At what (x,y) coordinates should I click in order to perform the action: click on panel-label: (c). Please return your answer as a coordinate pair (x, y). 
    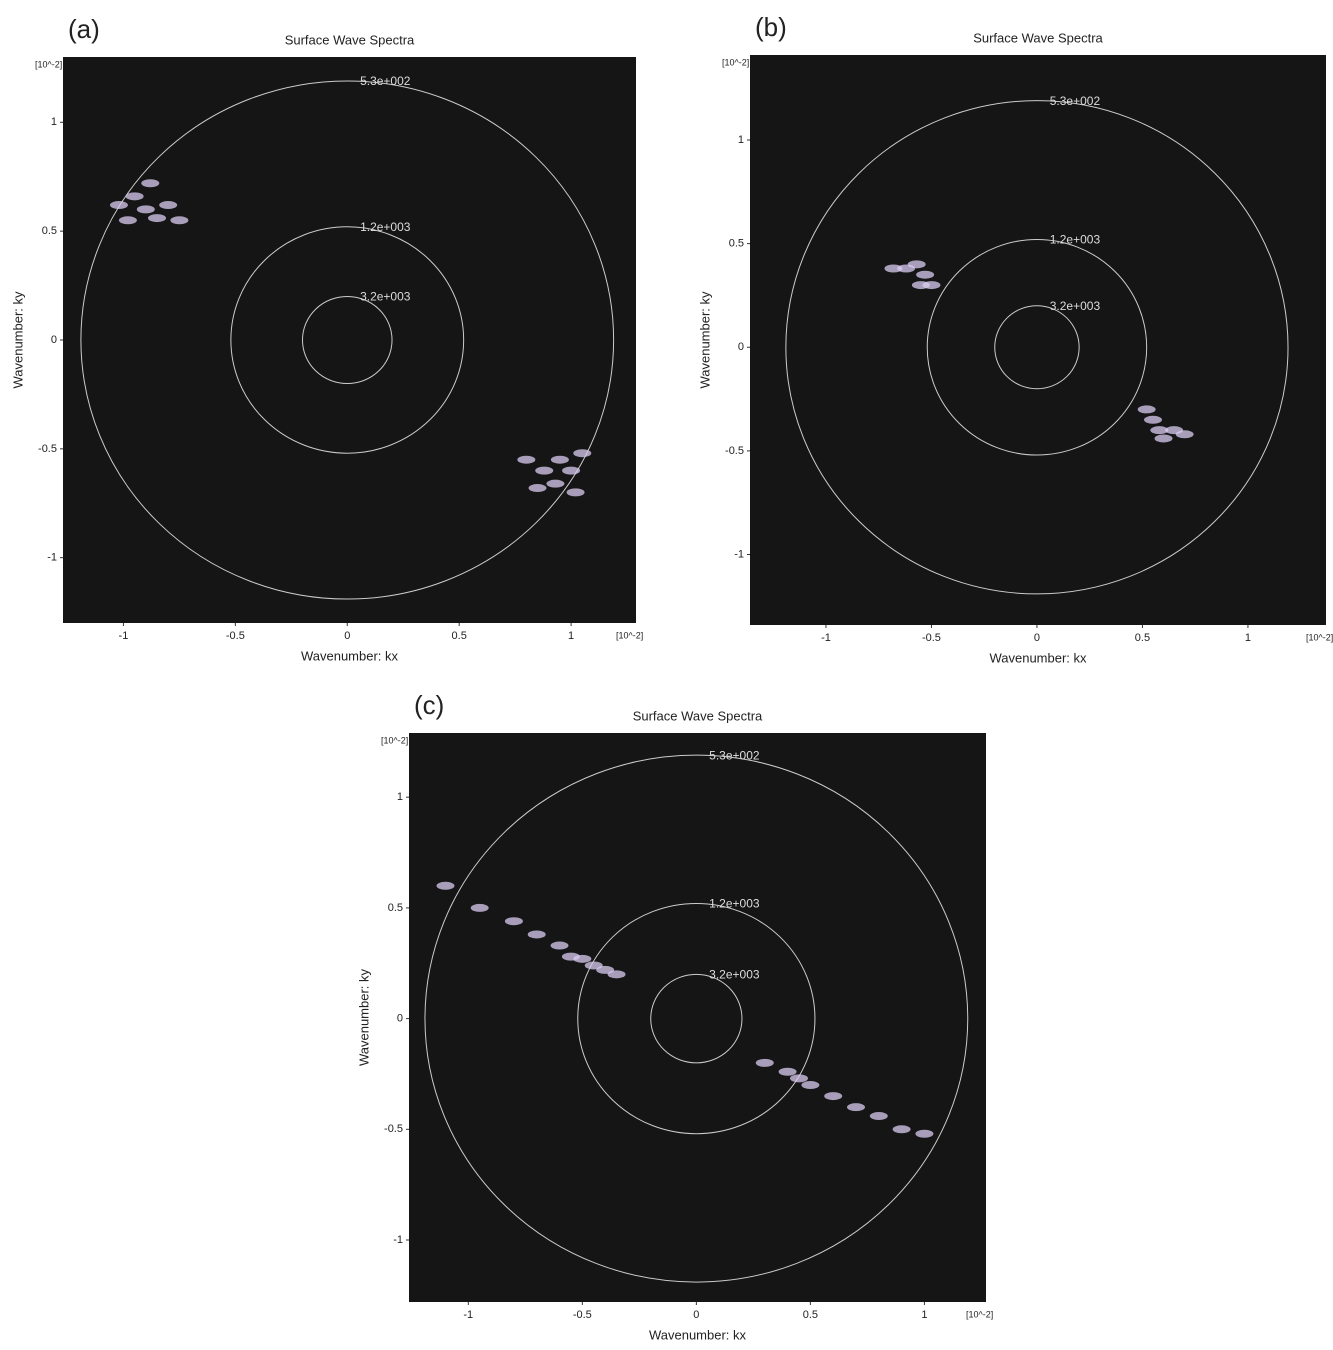
    Looking at the image, I should click on (429, 705).